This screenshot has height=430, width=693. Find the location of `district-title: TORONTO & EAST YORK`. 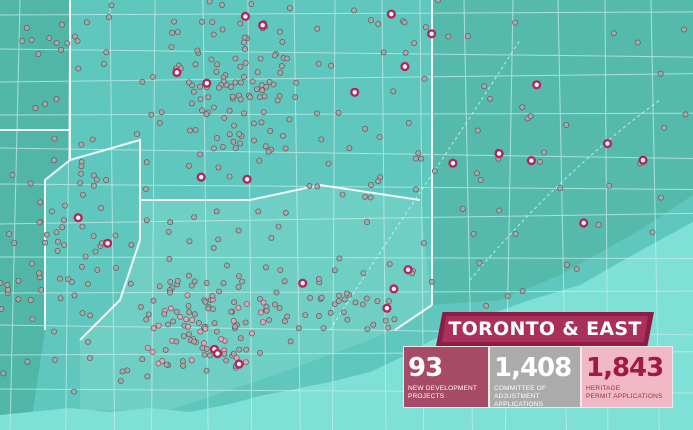

district-title: TORONTO & EAST YORK is located at coordinates (545, 346).